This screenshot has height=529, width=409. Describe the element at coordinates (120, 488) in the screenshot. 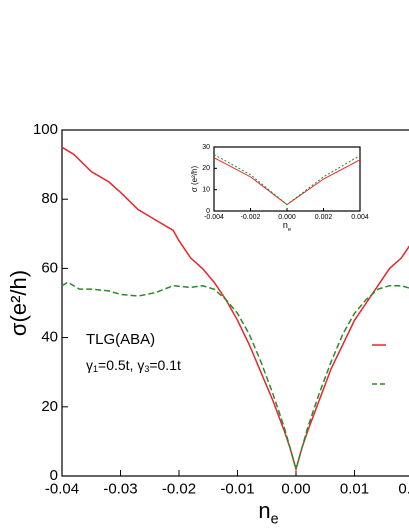

I see `x-tick-label: -0.03` at that location.